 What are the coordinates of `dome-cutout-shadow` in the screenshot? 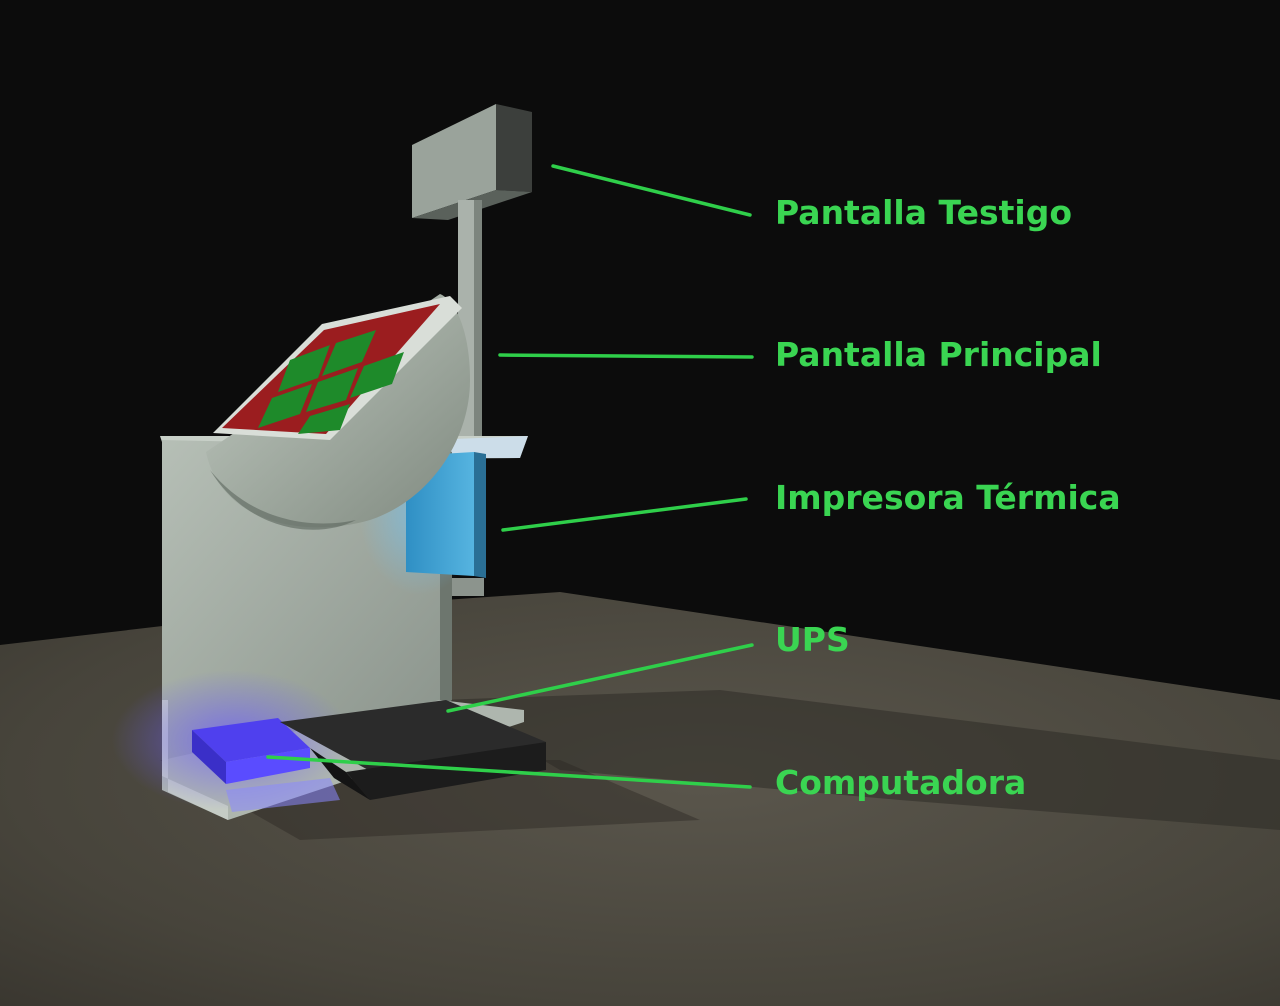 It's located at (283, 500).